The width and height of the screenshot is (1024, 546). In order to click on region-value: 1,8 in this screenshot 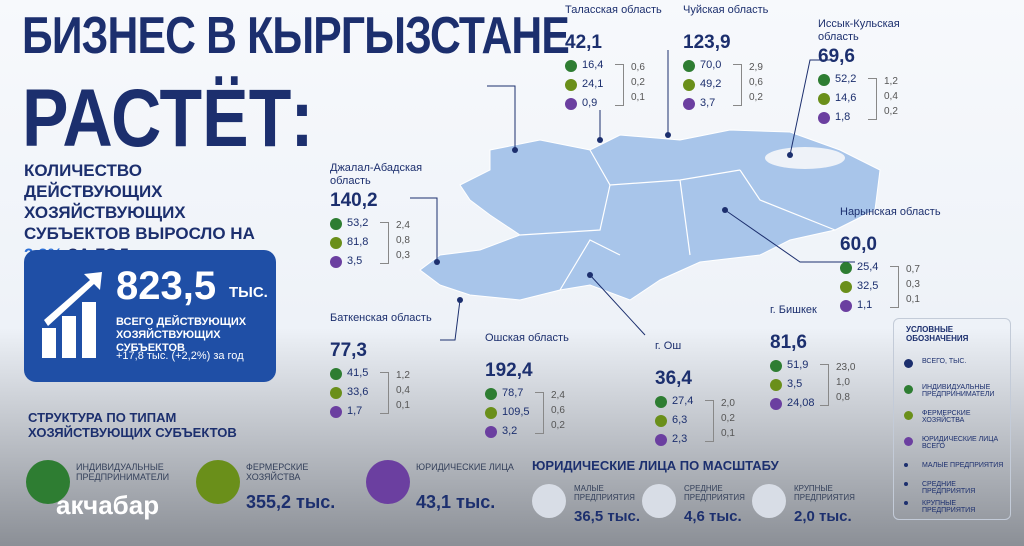, I will do `click(843, 117)`.